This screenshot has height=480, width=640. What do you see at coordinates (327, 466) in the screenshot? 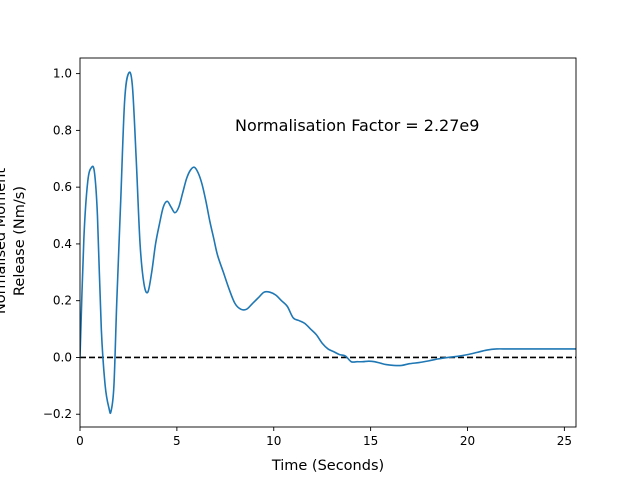
I see `x-axis-label: Time (Seconds)` at bounding box center [327, 466].